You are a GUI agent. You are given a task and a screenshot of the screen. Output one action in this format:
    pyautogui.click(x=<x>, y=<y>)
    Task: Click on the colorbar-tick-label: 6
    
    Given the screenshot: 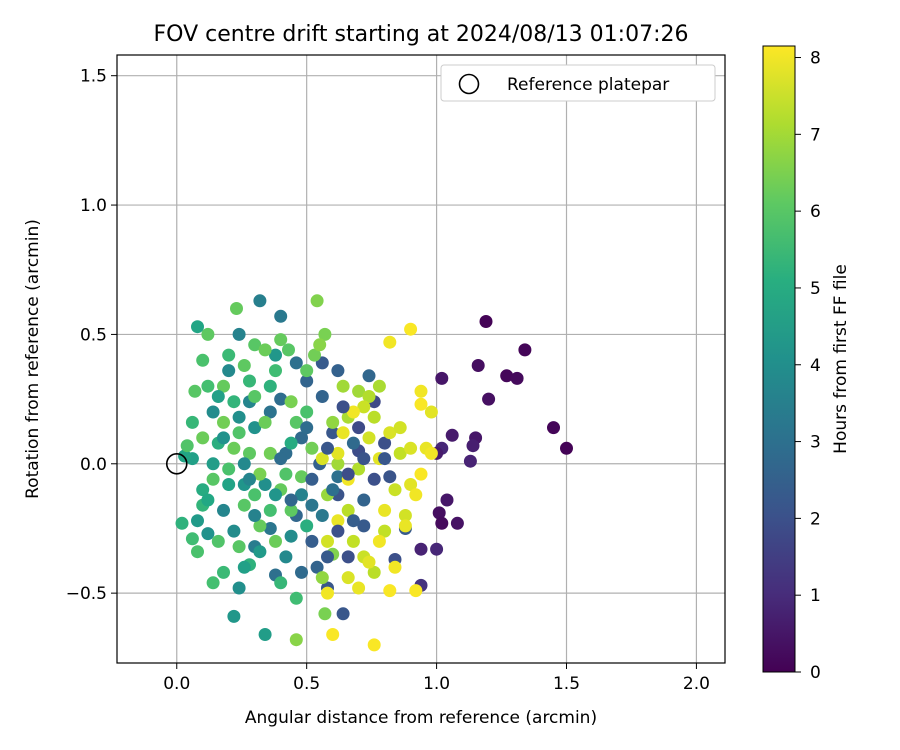 What is the action you would take?
    pyautogui.click(x=815, y=212)
    